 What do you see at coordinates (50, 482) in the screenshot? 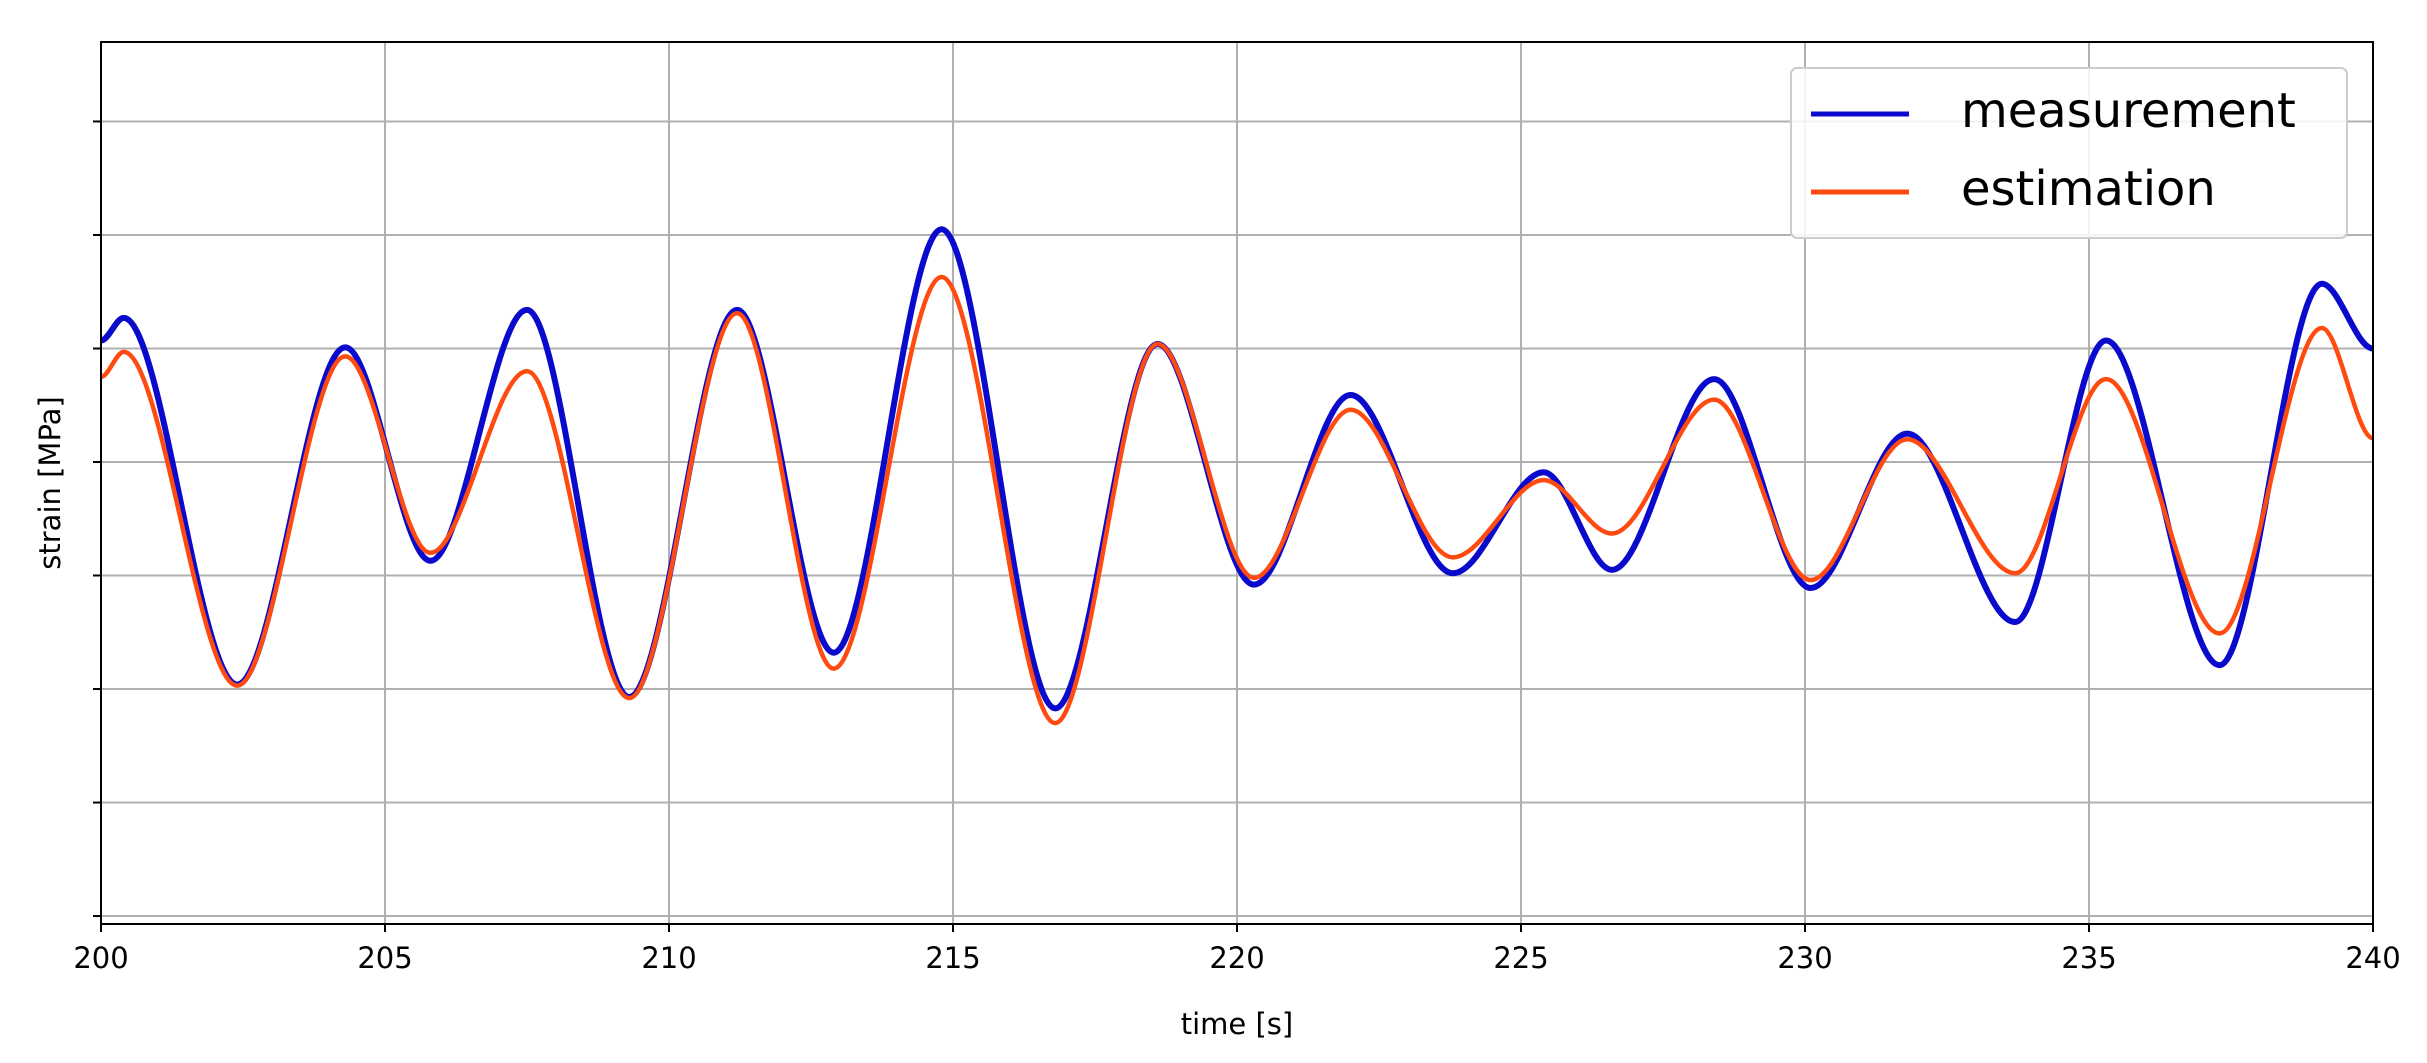
I see `y-axis-label: strain [MPa]` at bounding box center [50, 482].